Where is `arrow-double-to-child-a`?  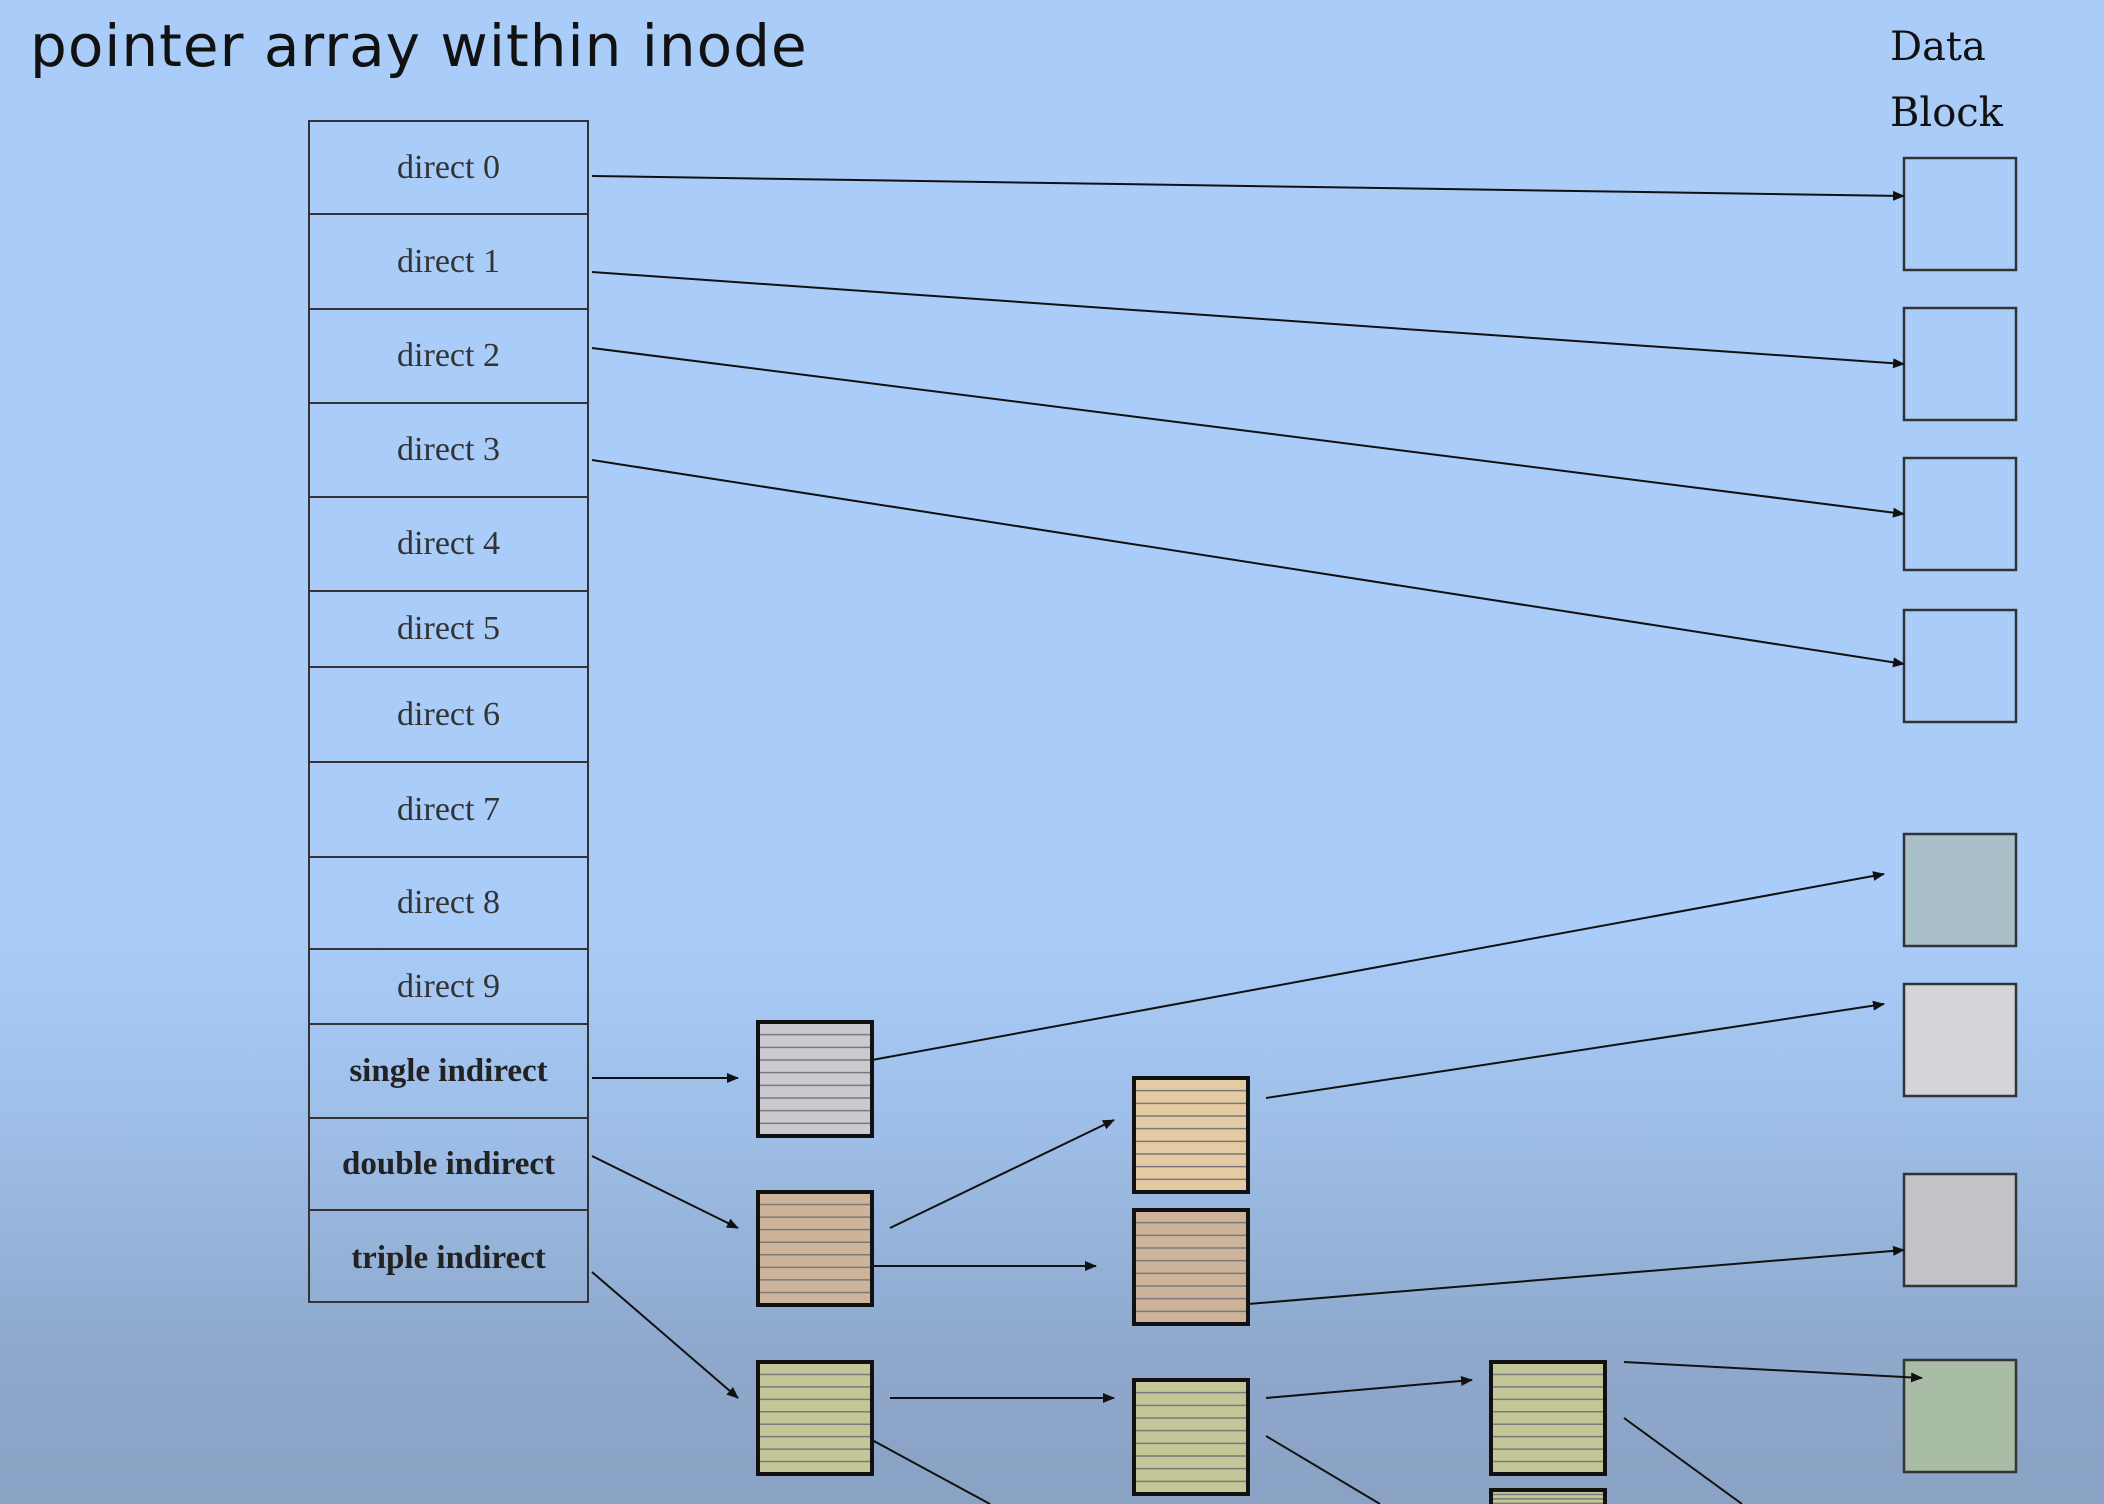
arrow-double-to-child-a is located at coordinates (1002, 1174).